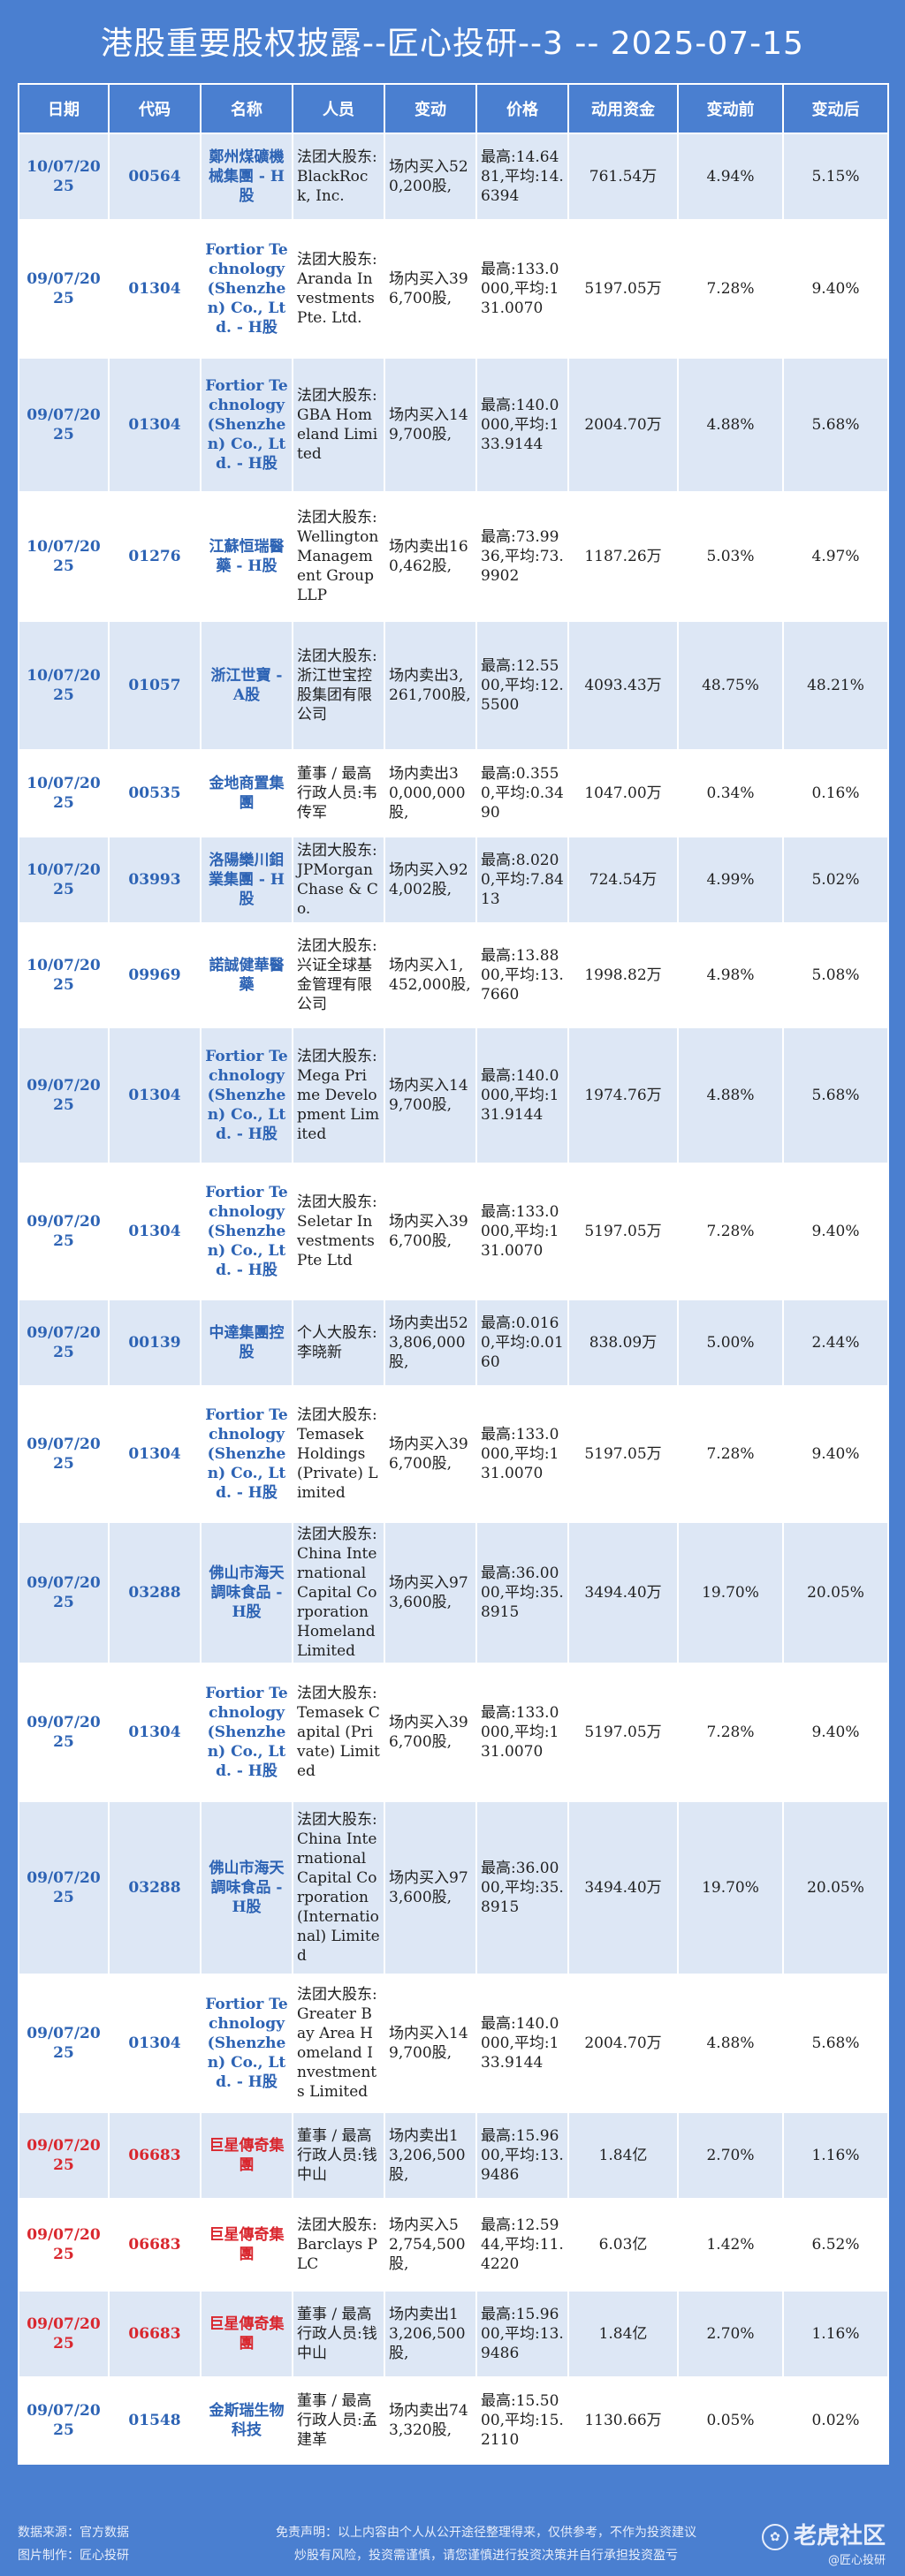 The height and width of the screenshot is (2576, 905). Describe the element at coordinates (730, 177) in the screenshot. I see `cell-before: 4.94%` at that location.